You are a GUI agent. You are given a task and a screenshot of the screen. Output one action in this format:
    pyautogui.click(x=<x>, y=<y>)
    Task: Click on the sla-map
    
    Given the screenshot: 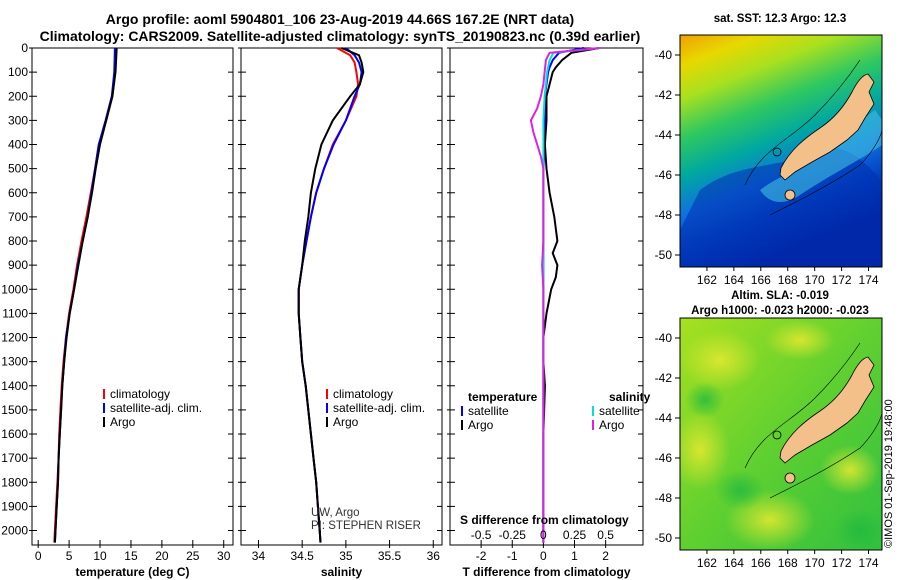 What is the action you would take?
    pyautogui.click(x=781, y=434)
    